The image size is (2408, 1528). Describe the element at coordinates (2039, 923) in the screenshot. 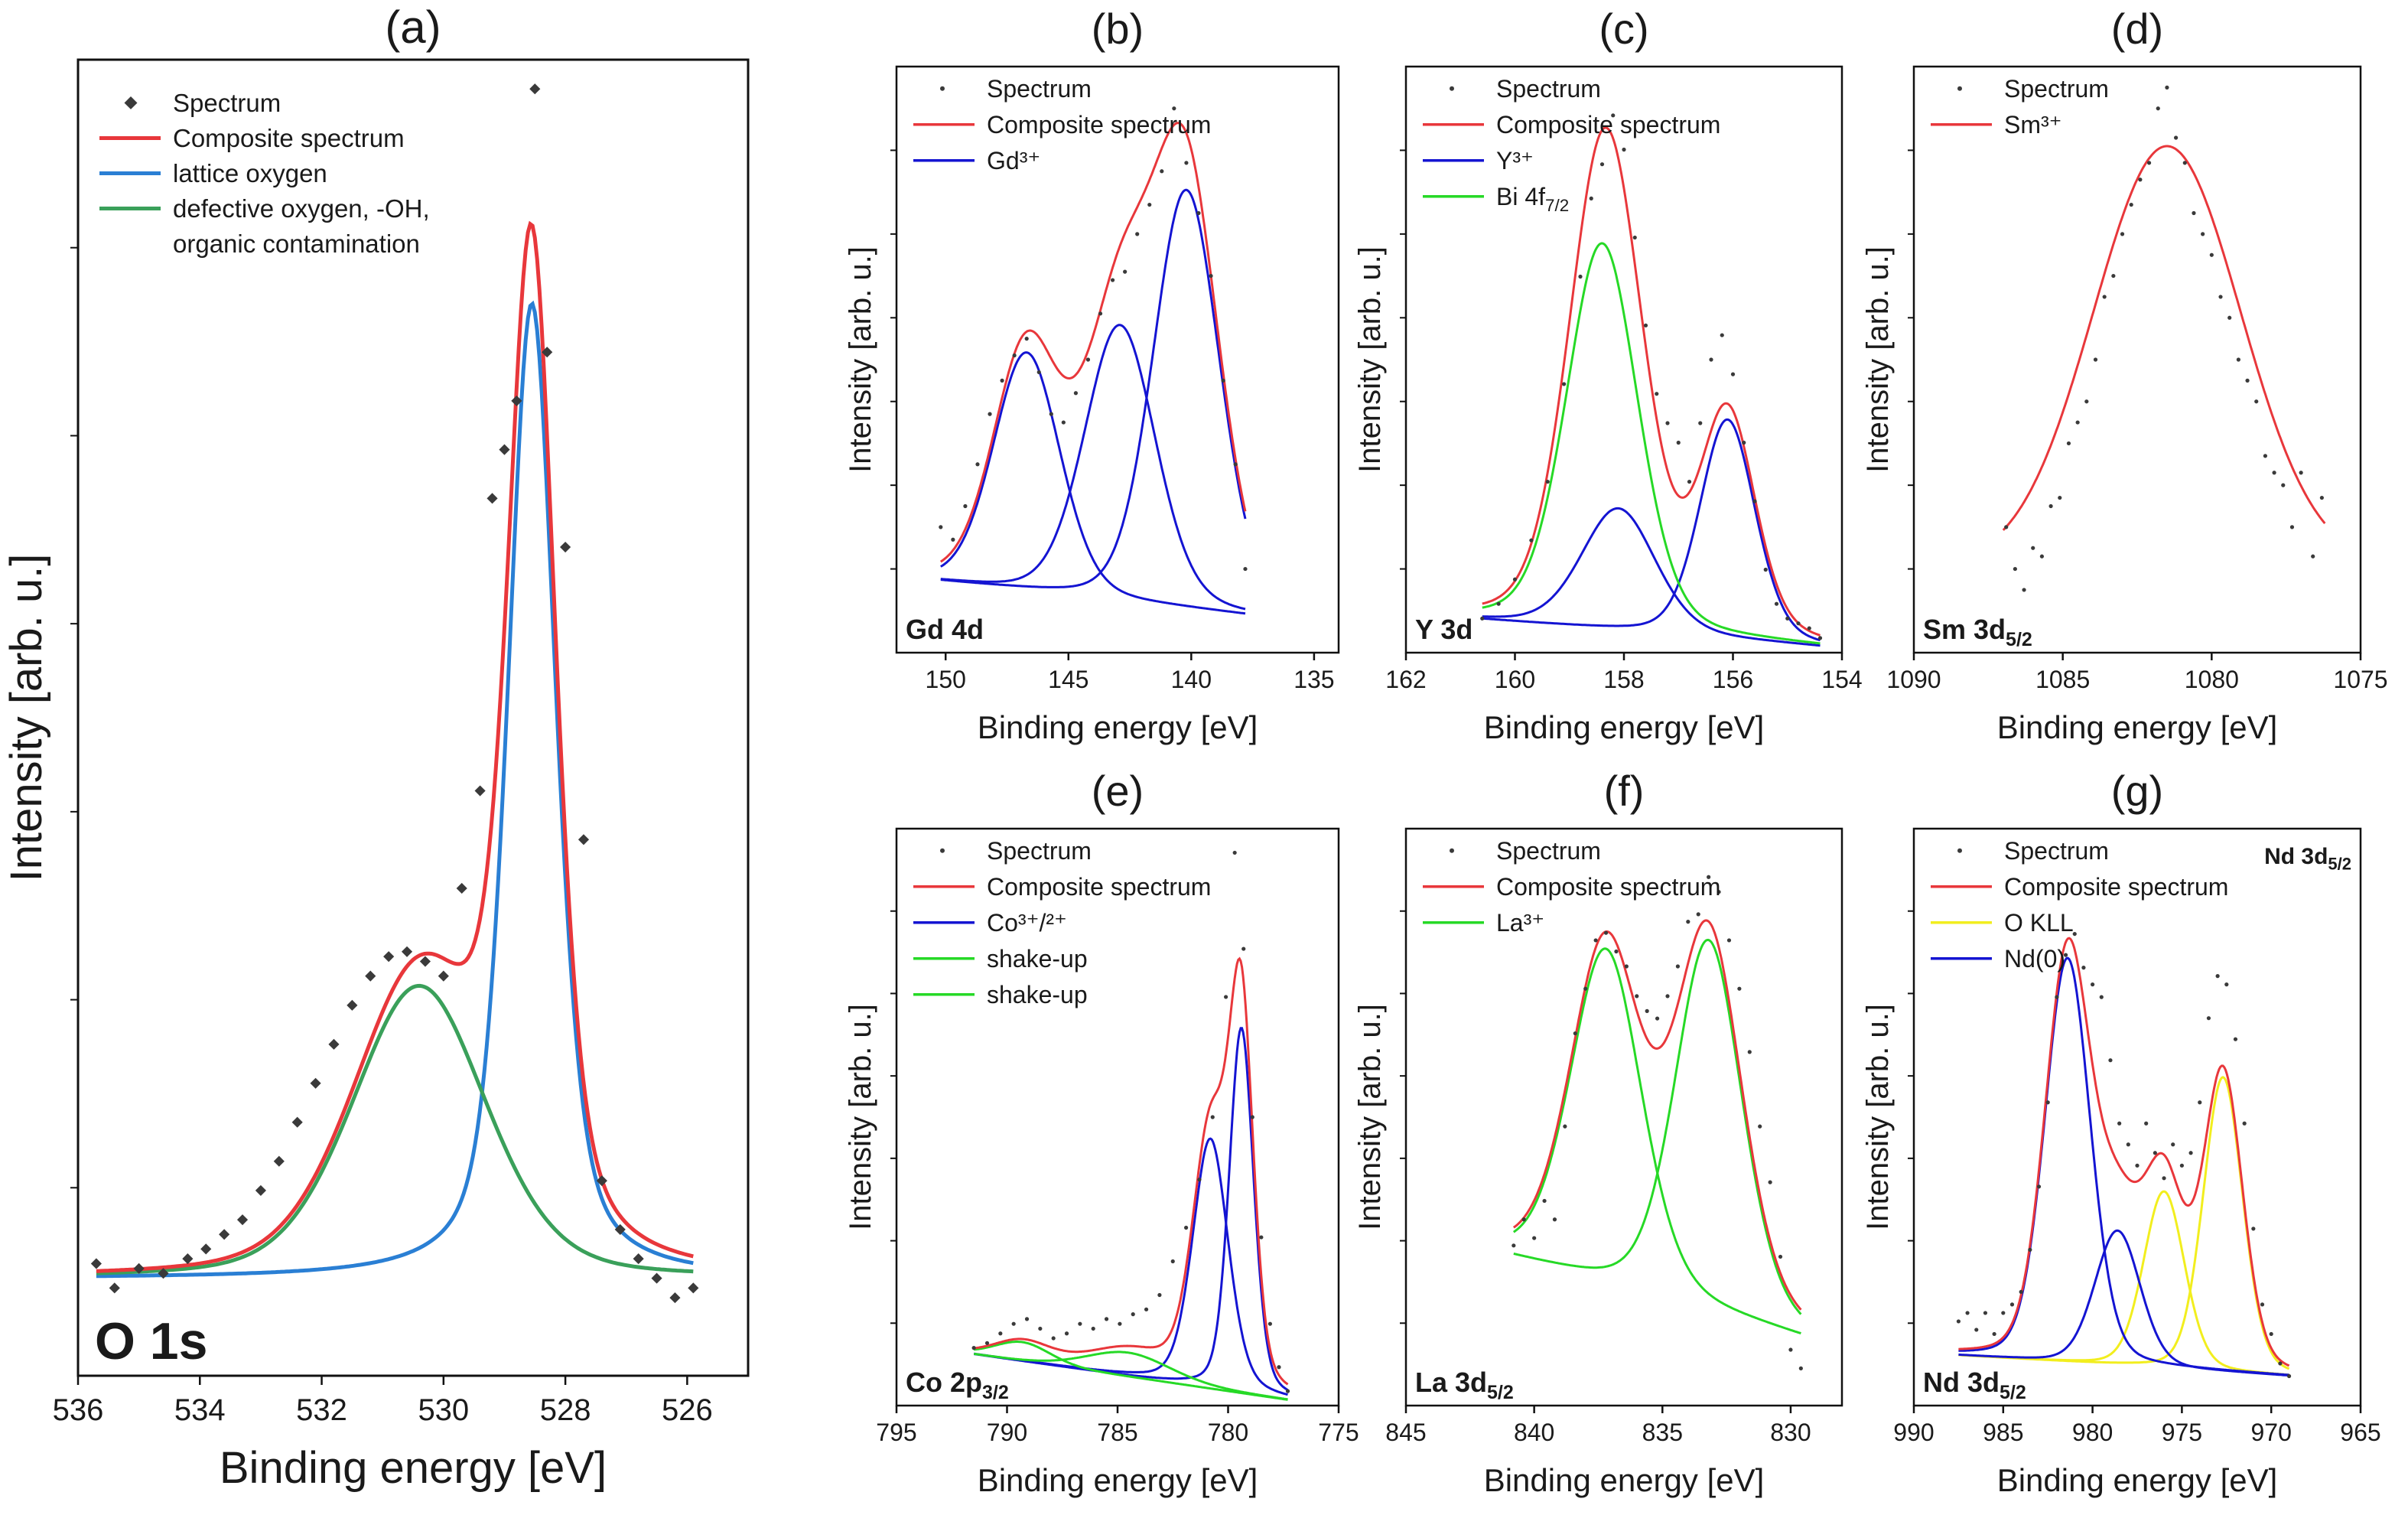

I see `legend-label: O KLL` at that location.